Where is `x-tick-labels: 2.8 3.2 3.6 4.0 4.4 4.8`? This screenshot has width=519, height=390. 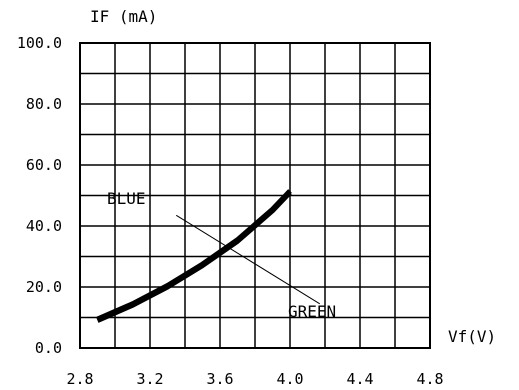 x-tick-labels: 2.8 3.2 3.6 4.0 4.4 4.8 is located at coordinates (254, 379).